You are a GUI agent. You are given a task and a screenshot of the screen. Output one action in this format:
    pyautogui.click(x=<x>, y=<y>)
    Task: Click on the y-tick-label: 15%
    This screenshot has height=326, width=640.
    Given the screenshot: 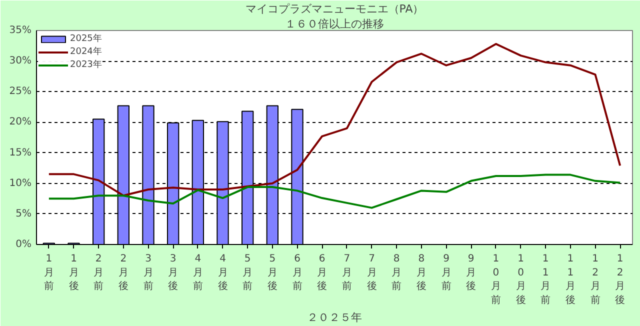 What is the action you would take?
    pyautogui.click(x=20, y=152)
    